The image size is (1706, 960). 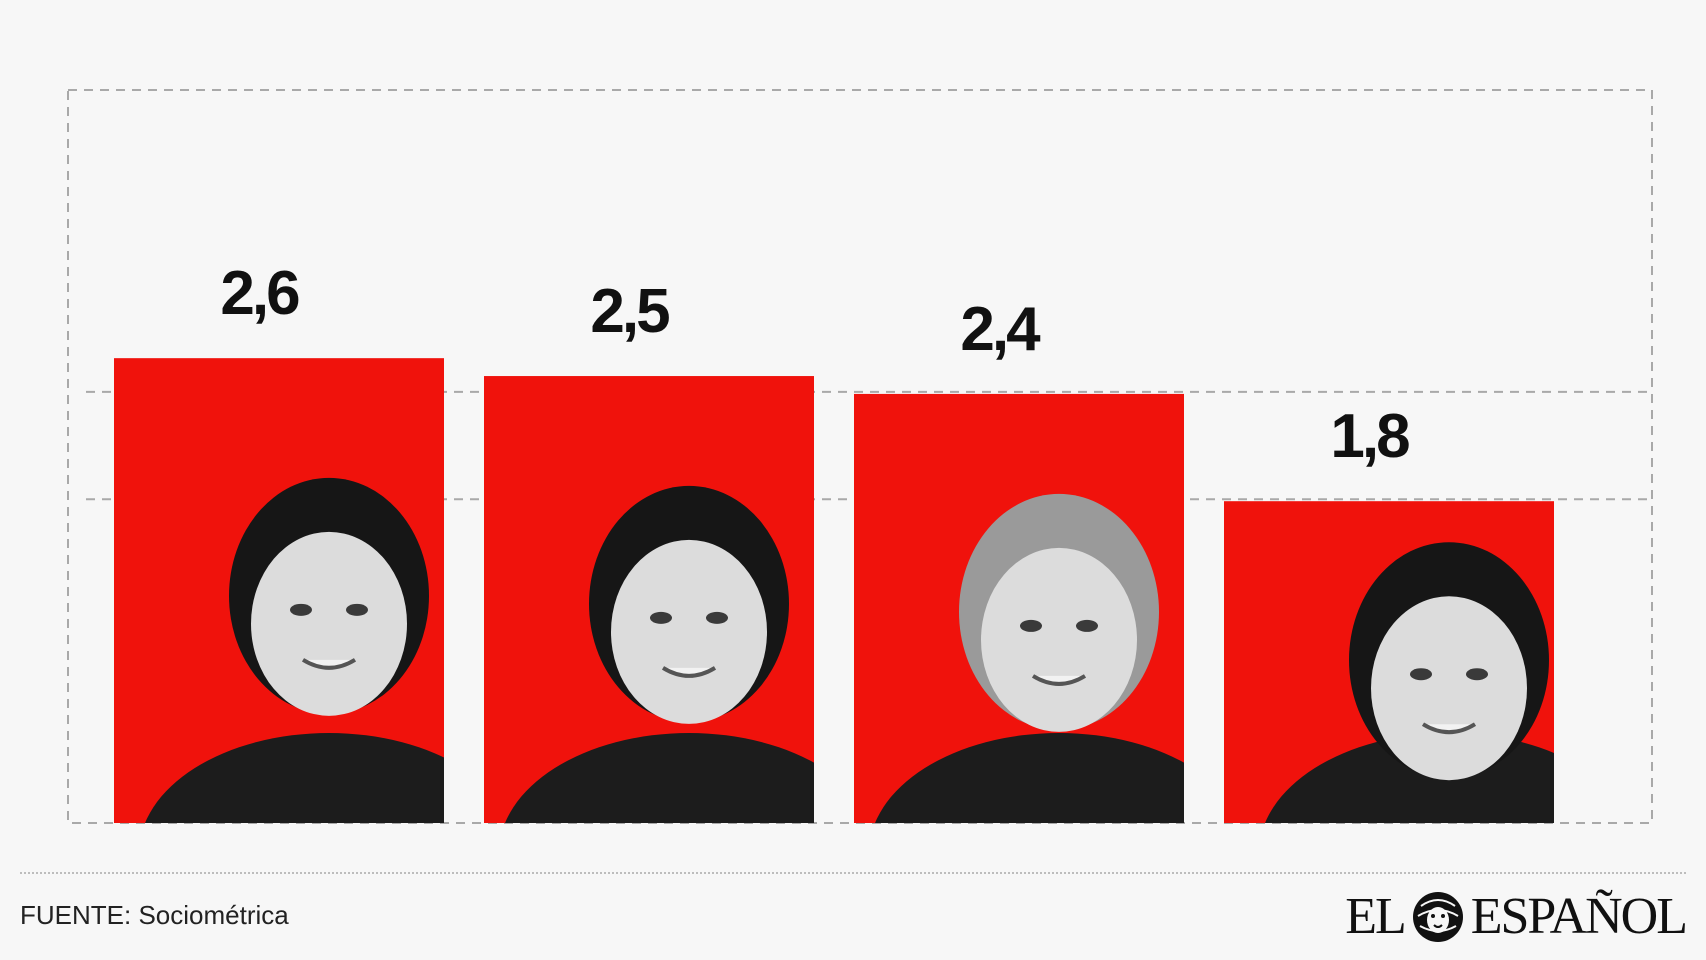 I want to click on value-label-4: 1,8, so click(x=1369, y=436).